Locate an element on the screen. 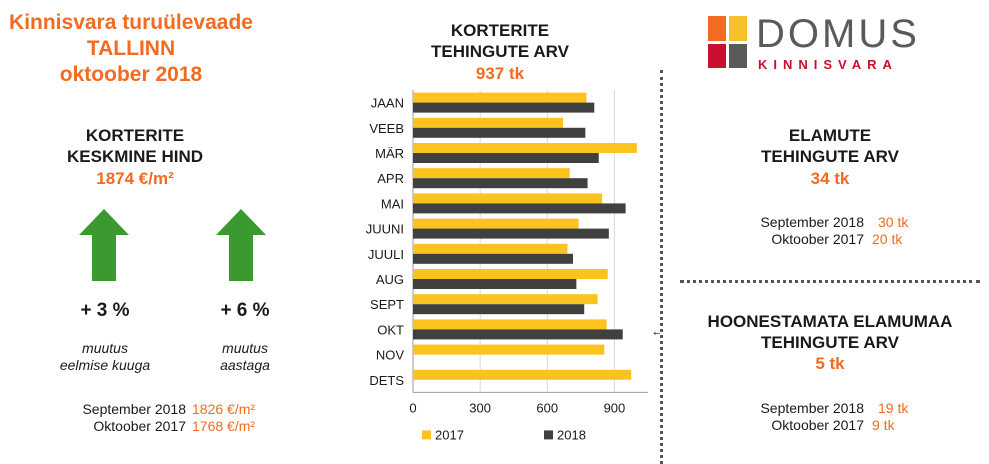  land-comparison: September 2018 19 tk Oktoober 2017 9 tk is located at coordinates (813, 417).